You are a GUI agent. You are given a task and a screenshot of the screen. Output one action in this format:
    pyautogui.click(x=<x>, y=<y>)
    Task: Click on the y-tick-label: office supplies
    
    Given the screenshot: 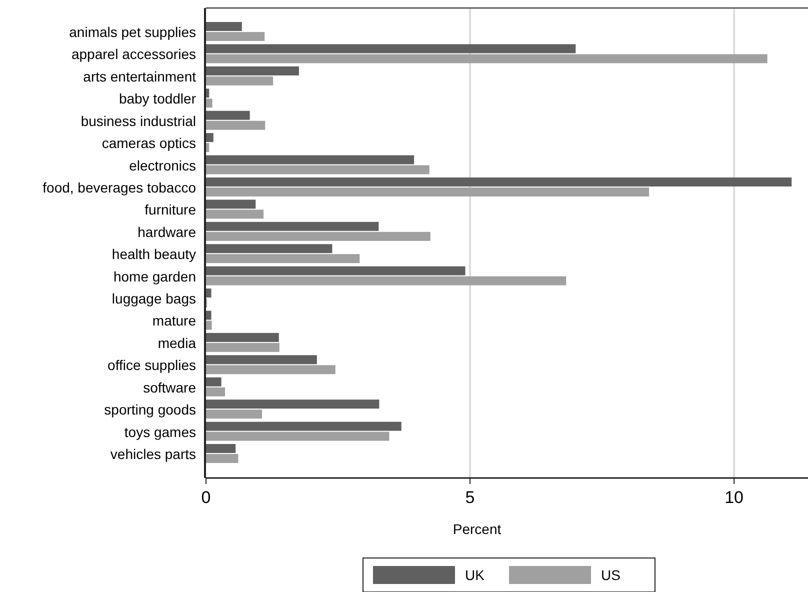 What is the action you would take?
    pyautogui.click(x=152, y=365)
    